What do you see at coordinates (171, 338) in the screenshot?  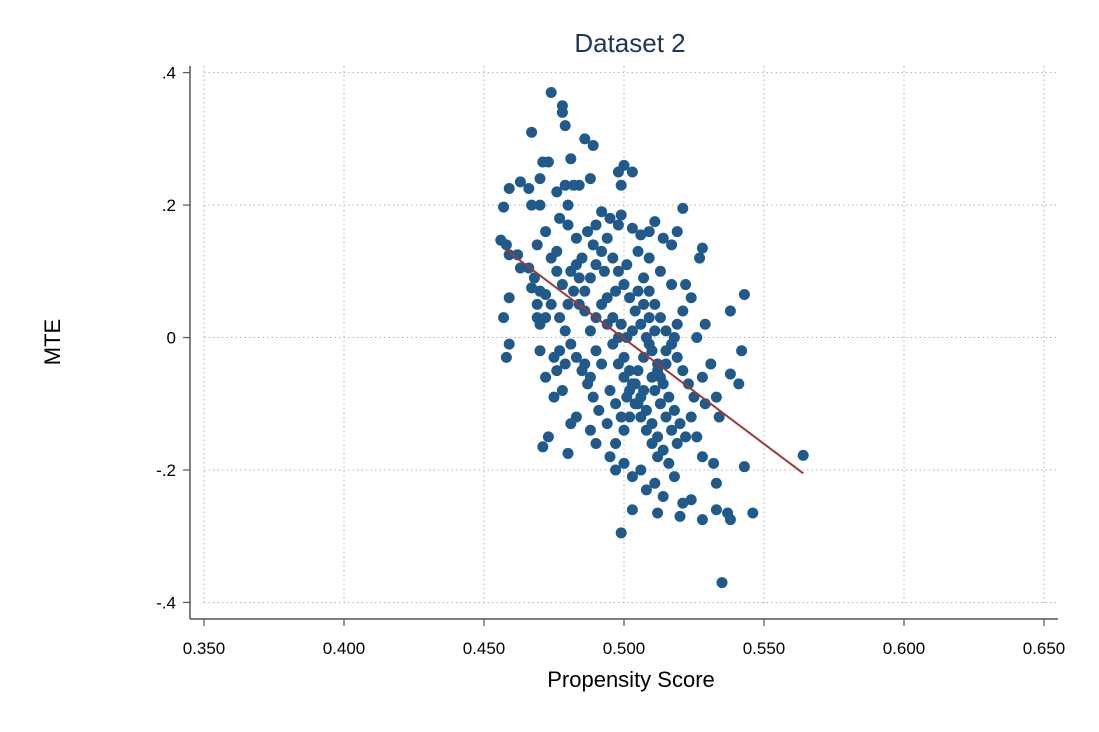 I see `y-tick-label: 0` at bounding box center [171, 338].